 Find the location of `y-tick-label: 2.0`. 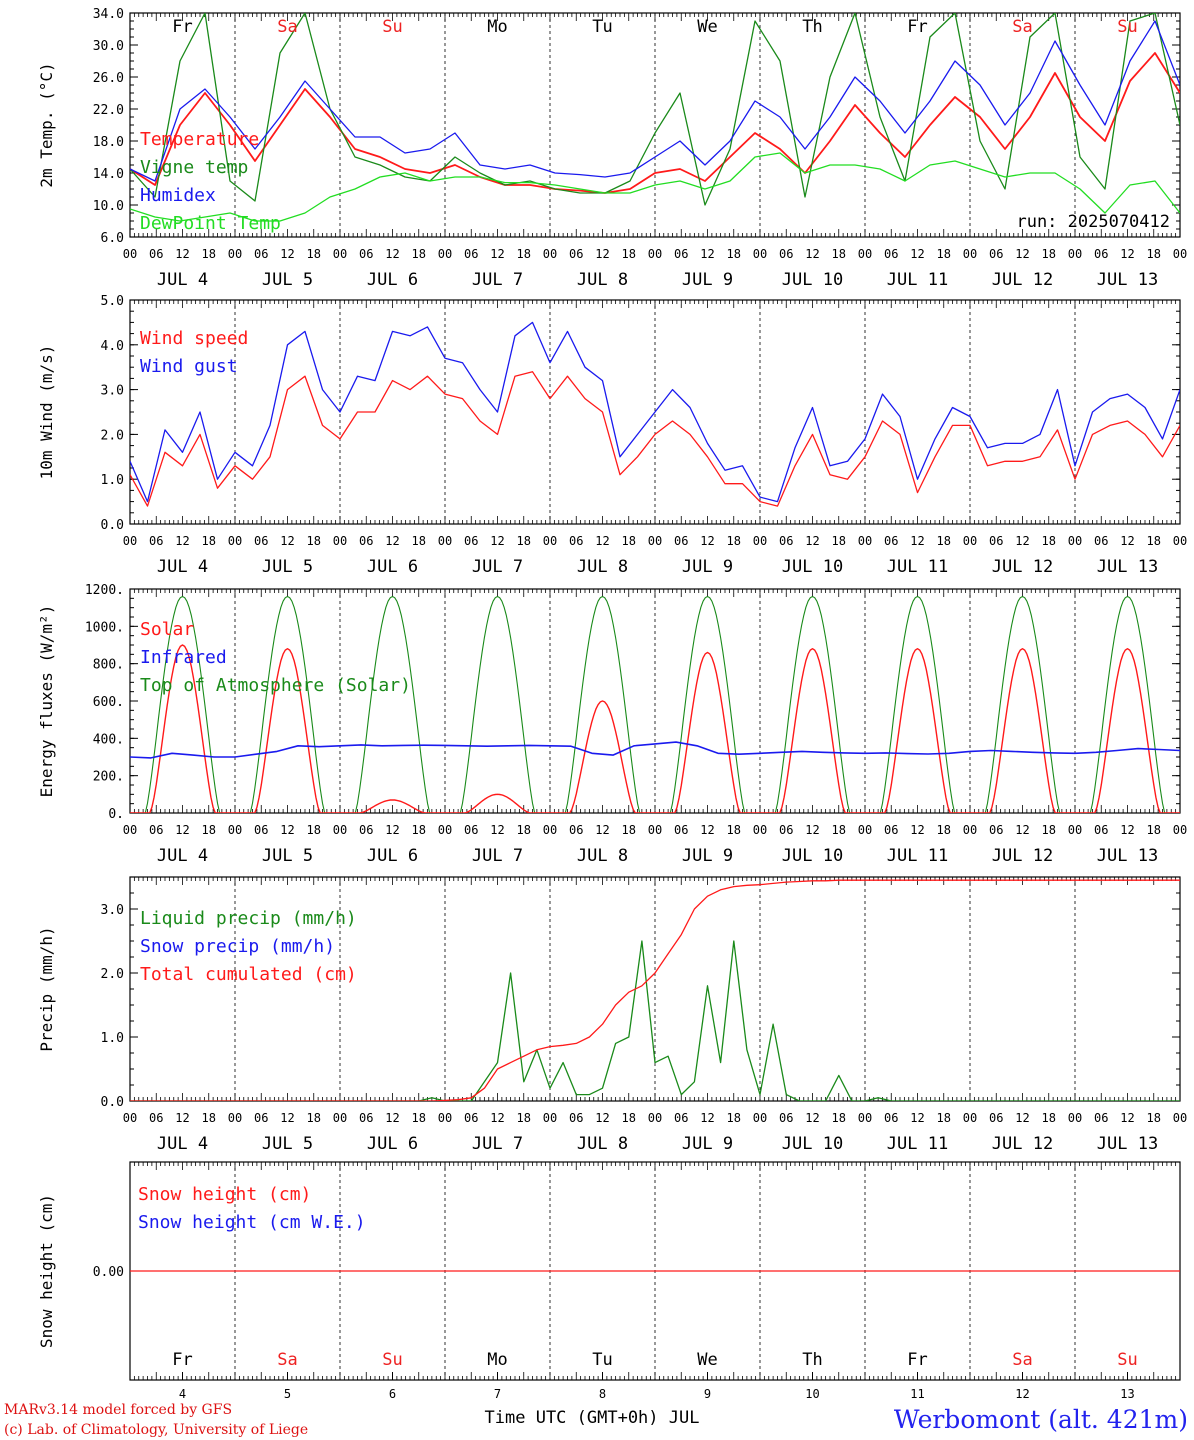

y-tick-label: 2.0 is located at coordinates (112, 435).